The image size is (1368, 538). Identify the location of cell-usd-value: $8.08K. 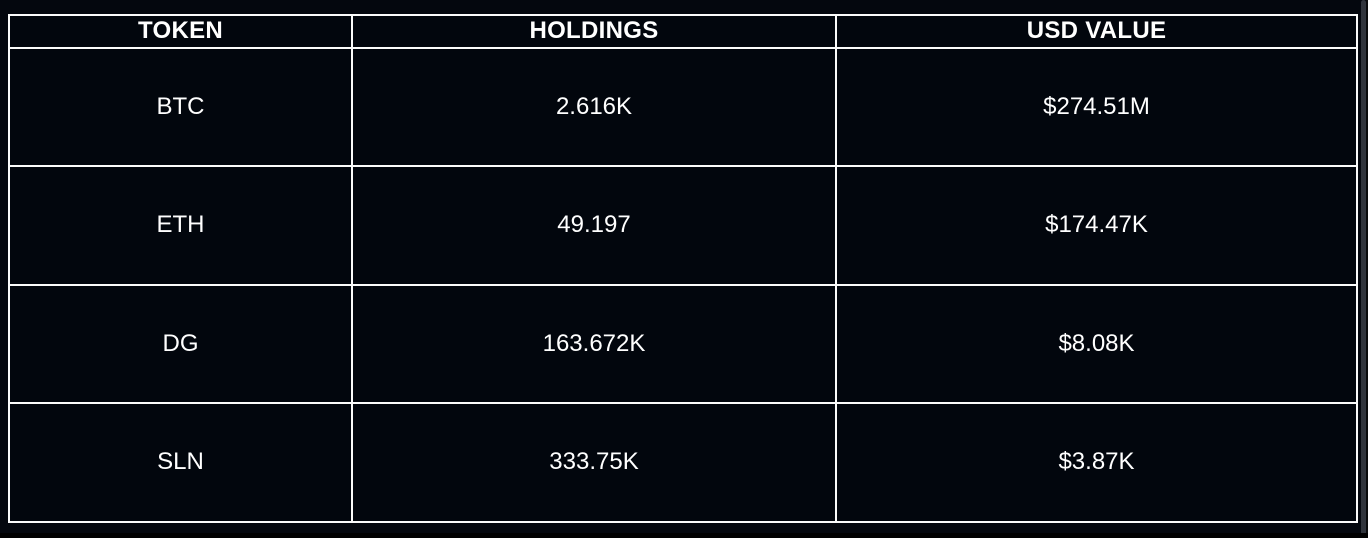
(1096, 344).